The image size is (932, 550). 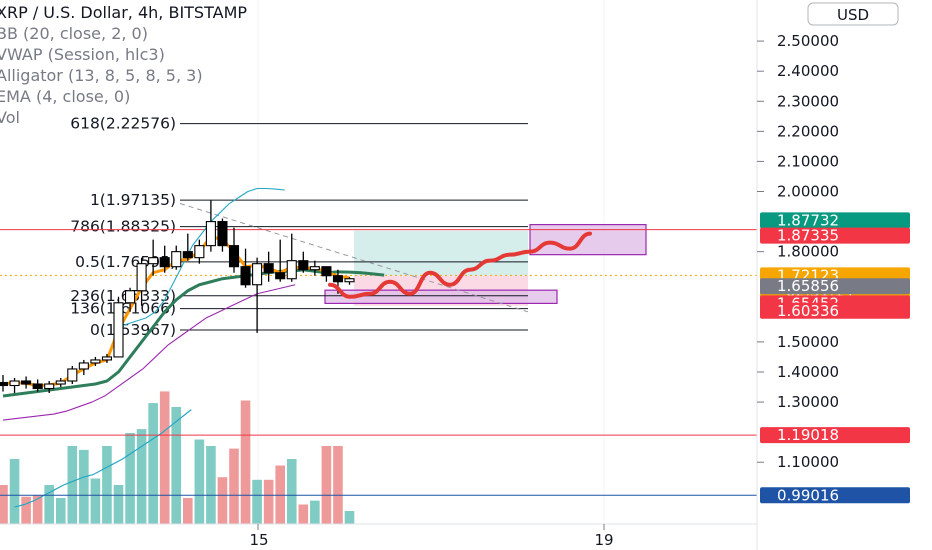 What do you see at coordinates (149, 352) in the screenshot?
I see `vwap-line` at bounding box center [149, 352].